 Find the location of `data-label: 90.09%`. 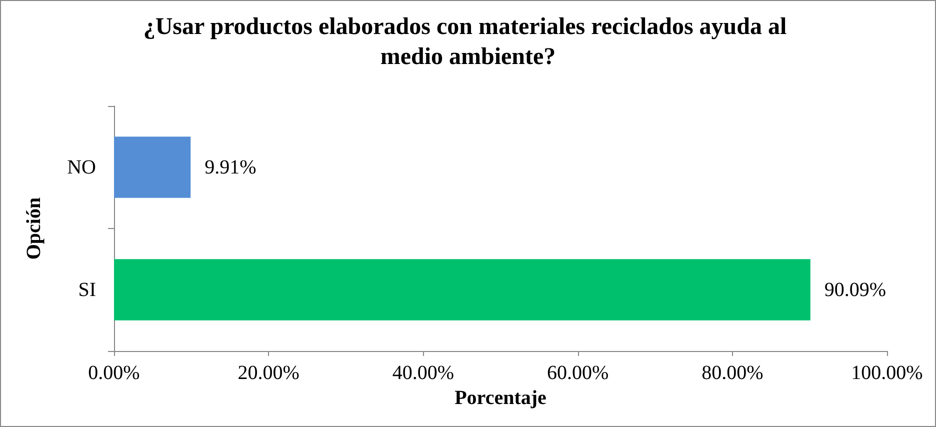

data-label: 90.09% is located at coordinates (855, 289).